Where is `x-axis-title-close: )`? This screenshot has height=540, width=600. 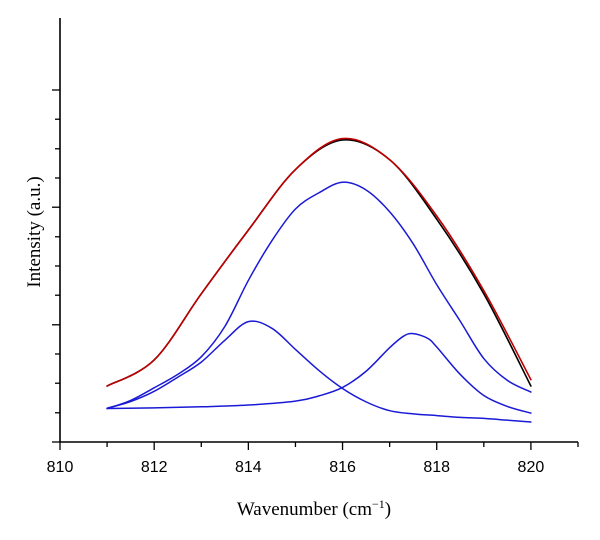 x-axis-title-close: ) is located at coordinates (388, 509).